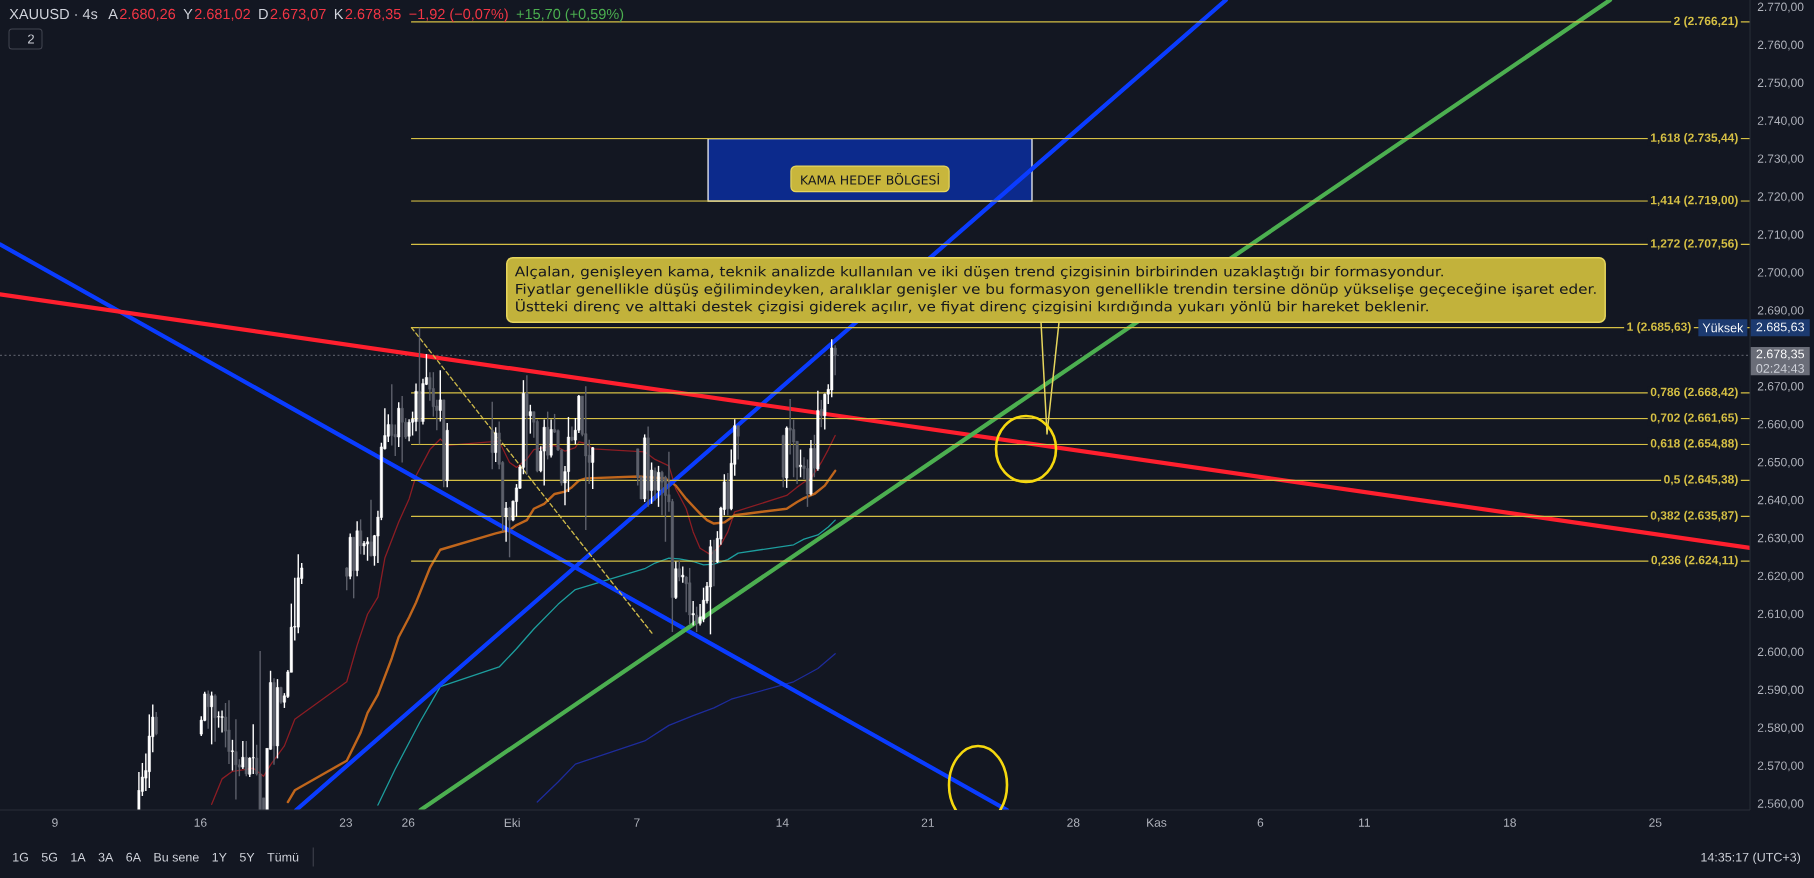 The width and height of the screenshot is (1814, 878). What do you see at coordinates (458, 15) in the screenshot?
I see `annotation: −1,92 (−0,07%)` at bounding box center [458, 15].